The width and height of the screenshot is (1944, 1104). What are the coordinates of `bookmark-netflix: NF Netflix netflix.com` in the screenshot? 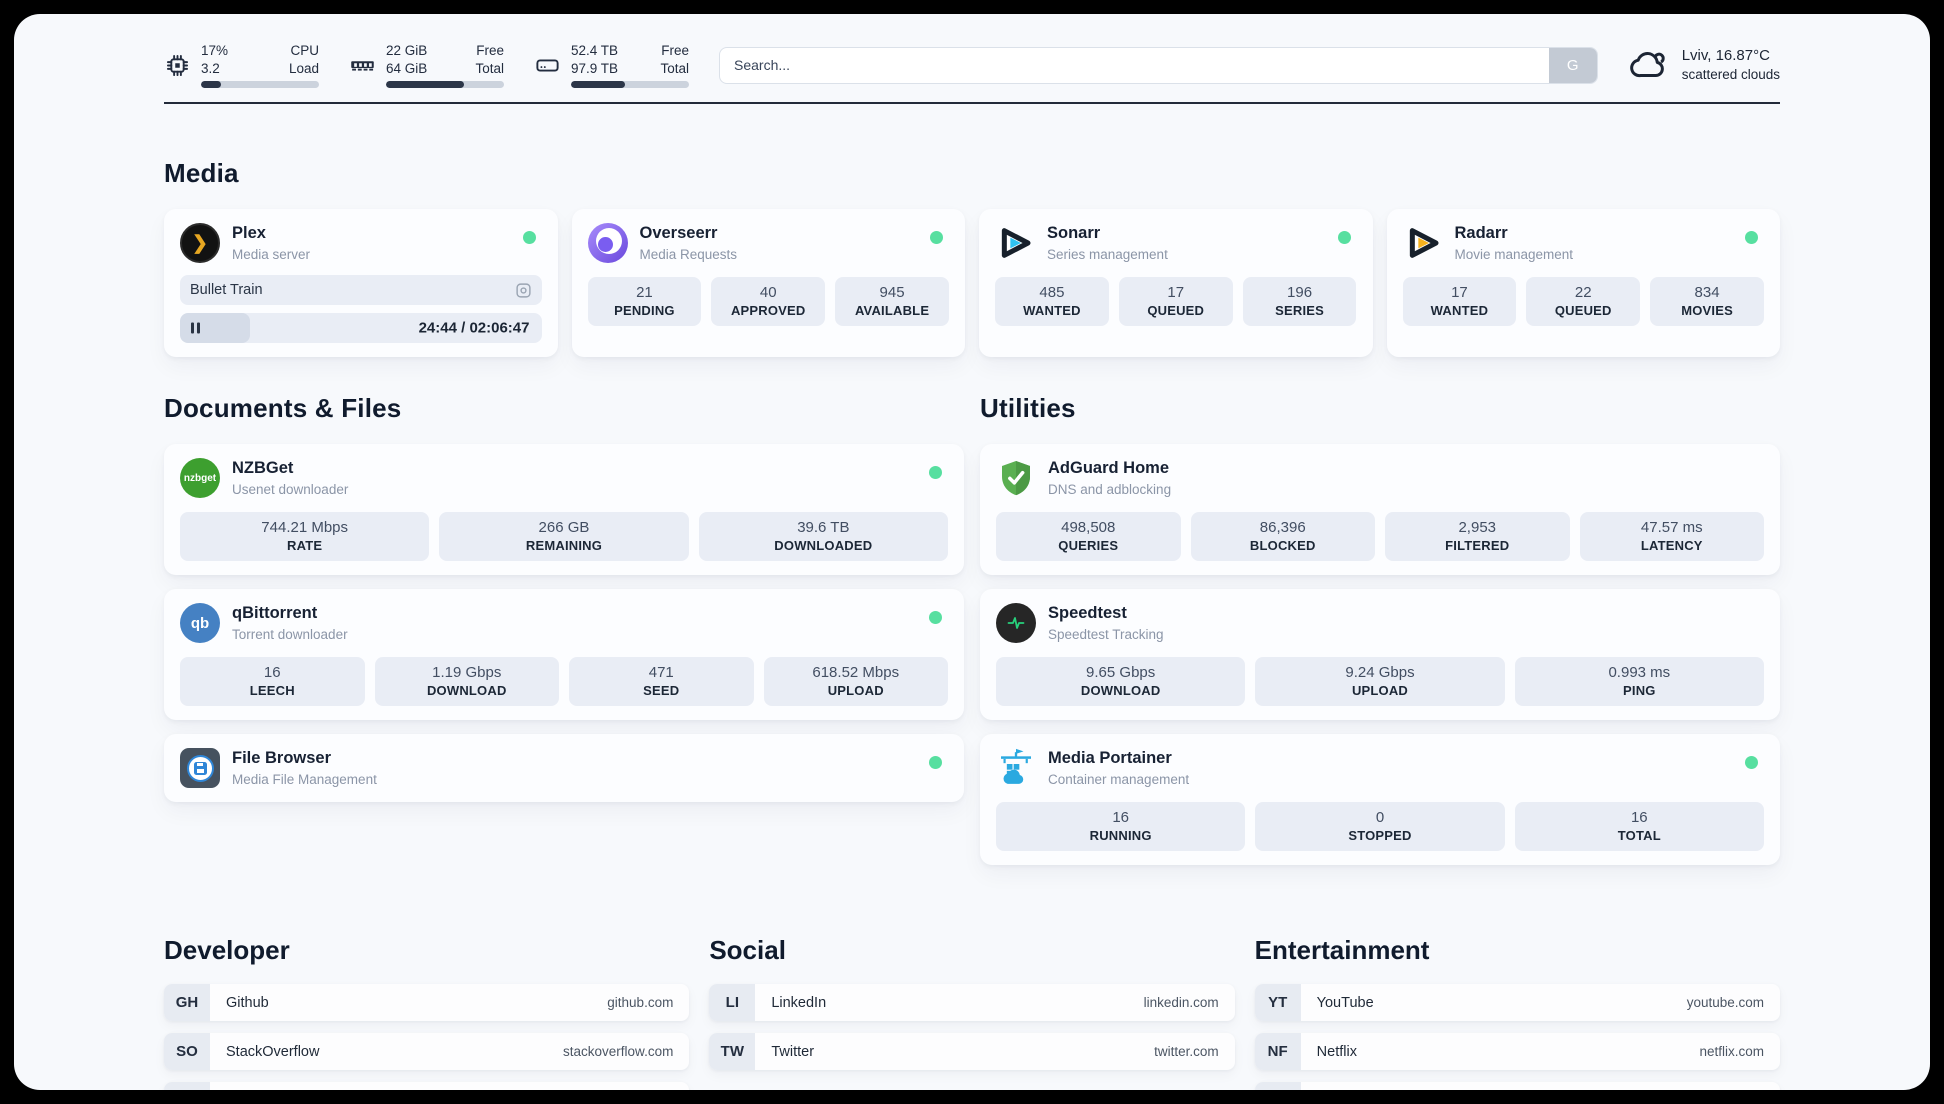 It's located at (1517, 1052).